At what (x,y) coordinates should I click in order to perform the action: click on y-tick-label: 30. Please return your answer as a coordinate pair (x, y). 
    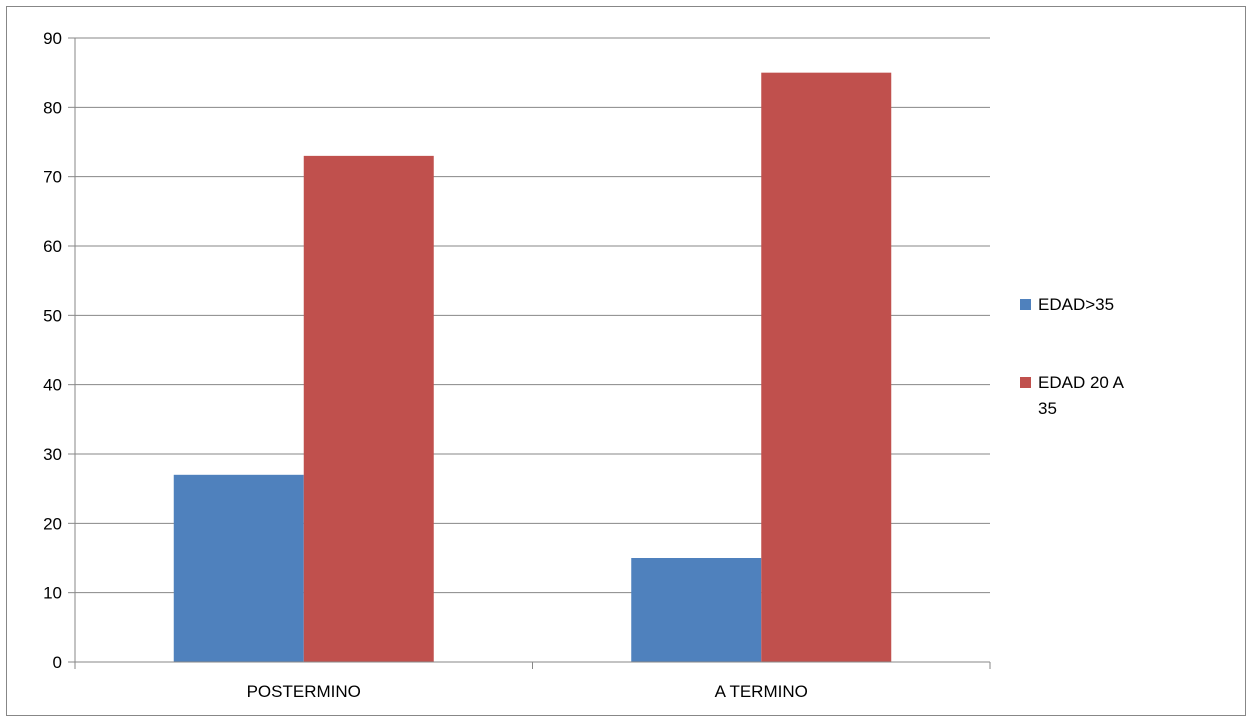
    Looking at the image, I should click on (52, 454).